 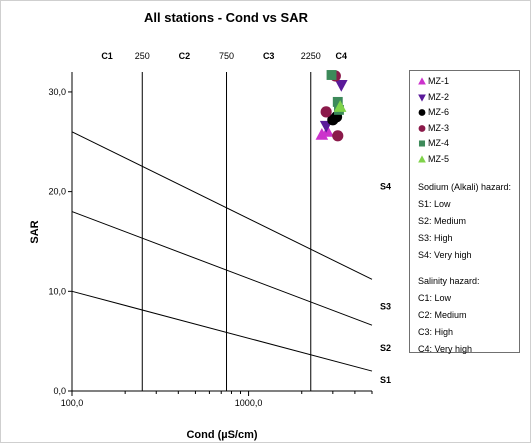 What do you see at coordinates (59, 391) in the screenshot?
I see `y-tick-label: 0,0` at bounding box center [59, 391].